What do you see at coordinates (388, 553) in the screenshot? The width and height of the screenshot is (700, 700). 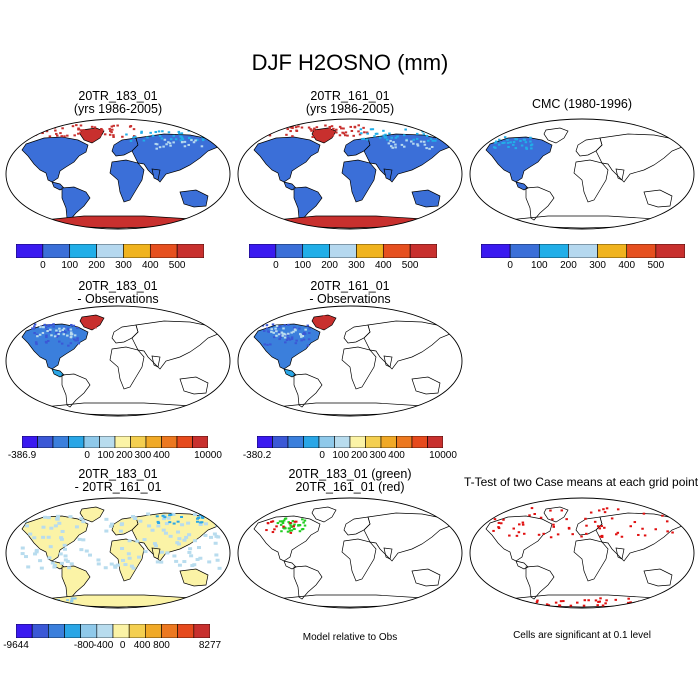 I see `landmass-ind` at bounding box center [388, 553].